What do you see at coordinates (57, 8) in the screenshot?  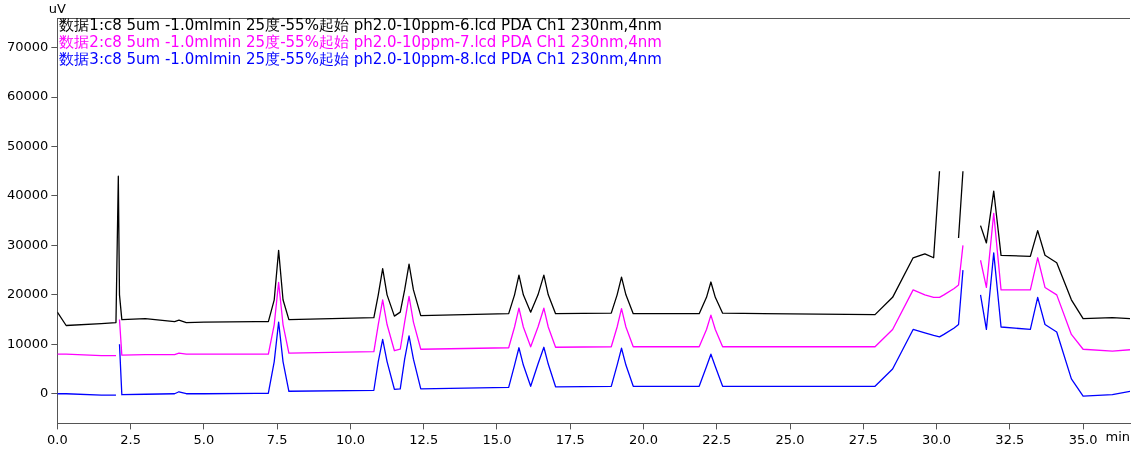 I see `y-axis-title: uV` at bounding box center [57, 8].